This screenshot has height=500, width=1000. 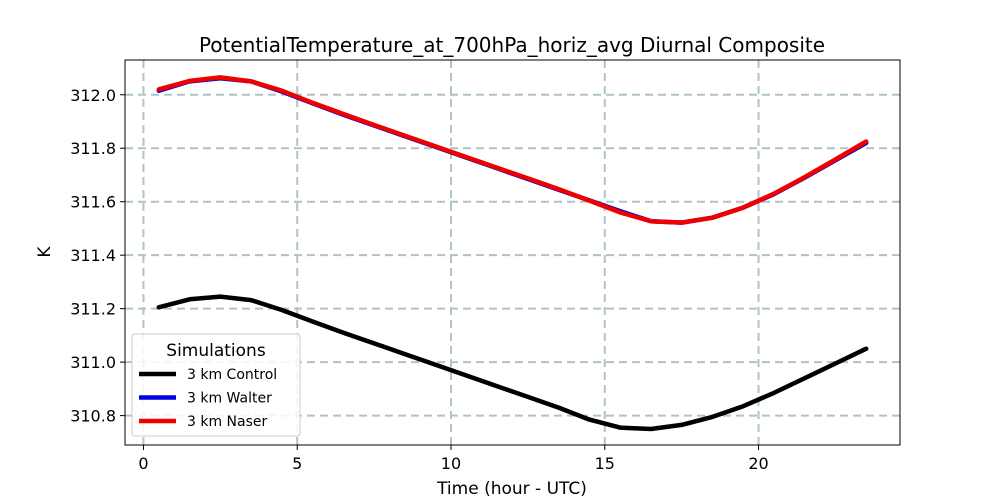 What do you see at coordinates (93, 202) in the screenshot?
I see `y-tick-label: 311.6` at bounding box center [93, 202].